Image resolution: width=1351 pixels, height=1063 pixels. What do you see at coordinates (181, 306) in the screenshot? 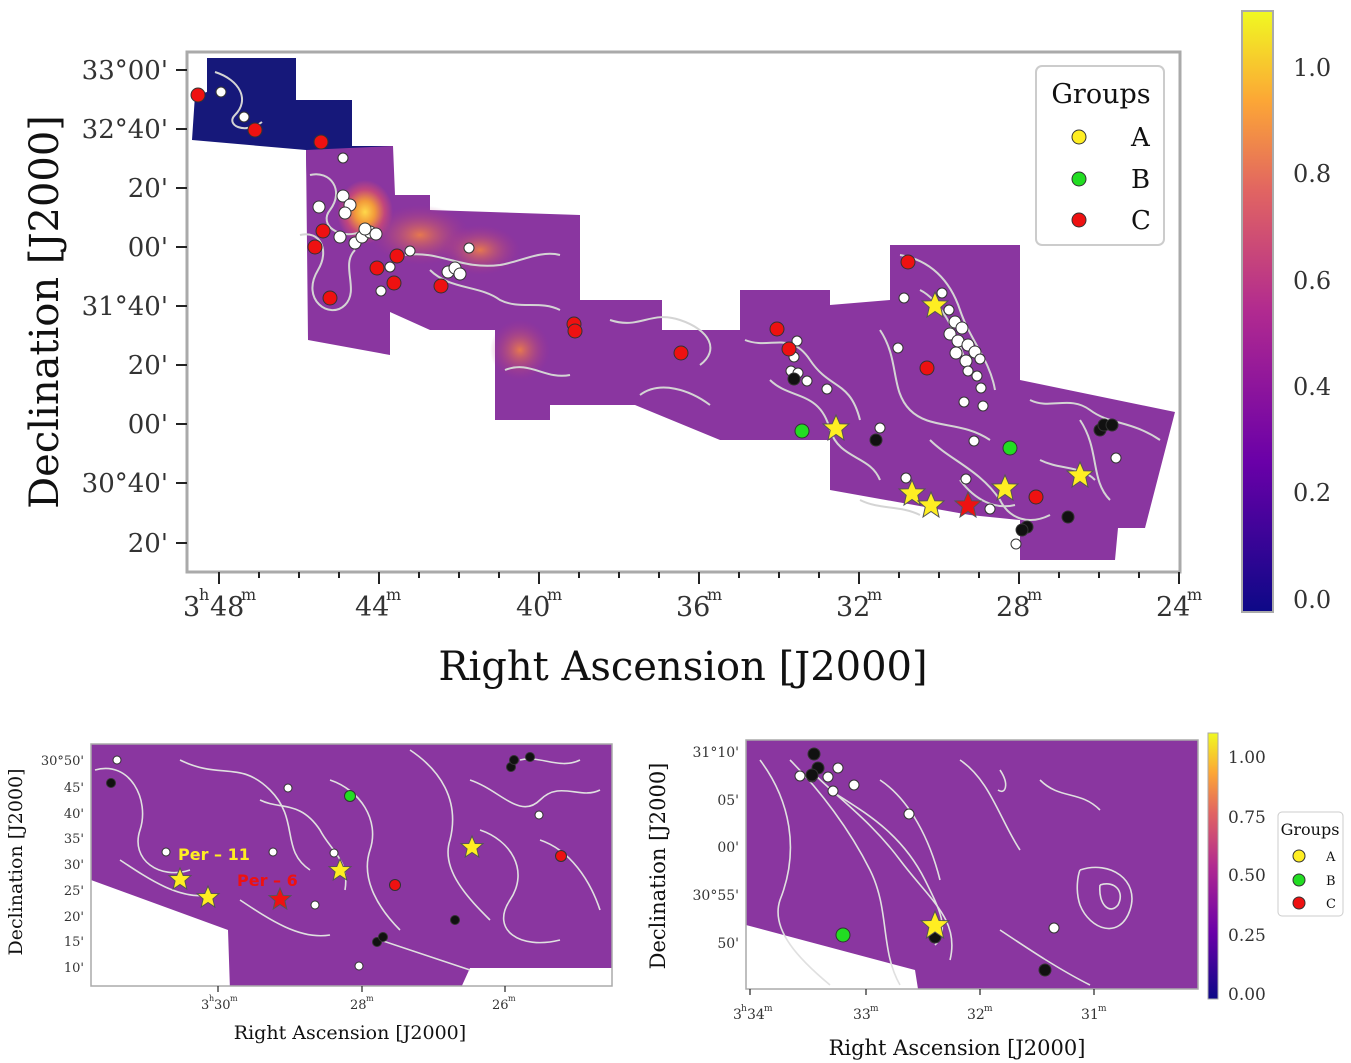
I see `y-ticks` at bounding box center [181, 306].